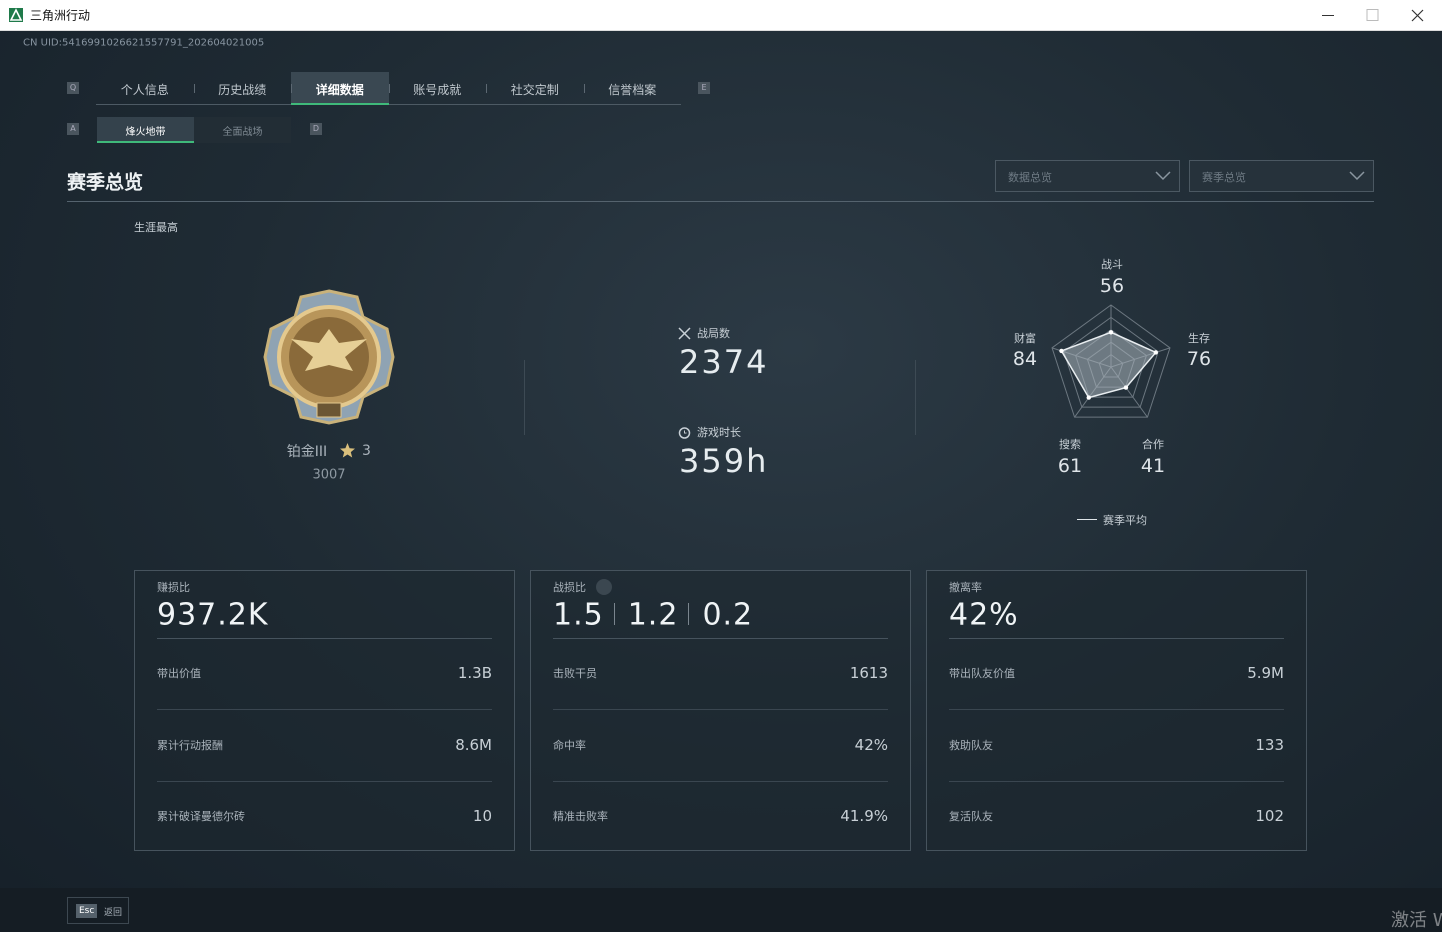  I want to click on subtab: 烽火地带, so click(145, 130).